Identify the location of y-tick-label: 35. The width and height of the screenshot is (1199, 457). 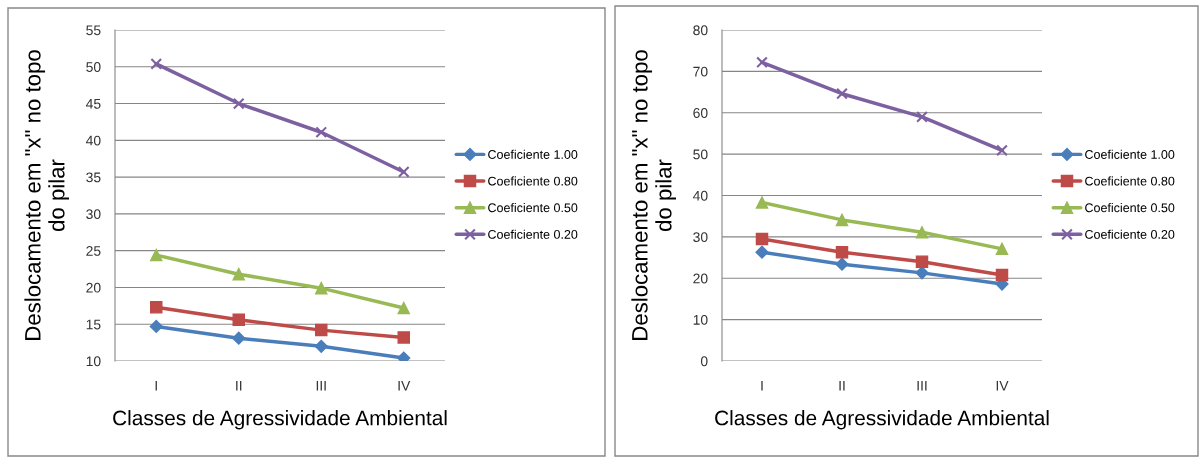
(93, 177).